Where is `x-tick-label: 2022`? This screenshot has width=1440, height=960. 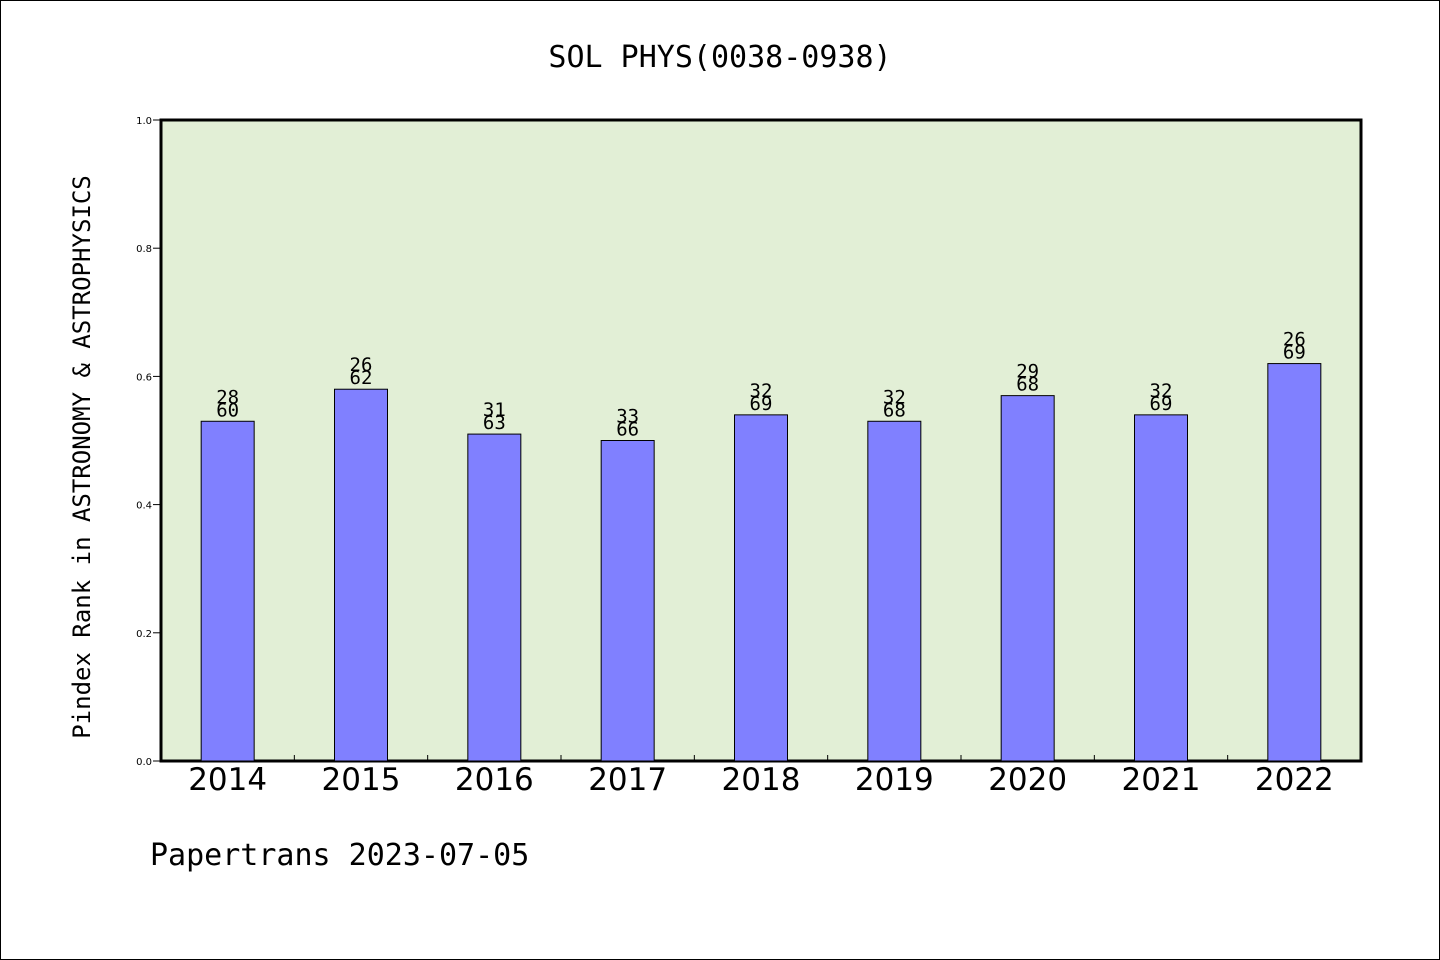
x-tick-label: 2022 is located at coordinates (1294, 780).